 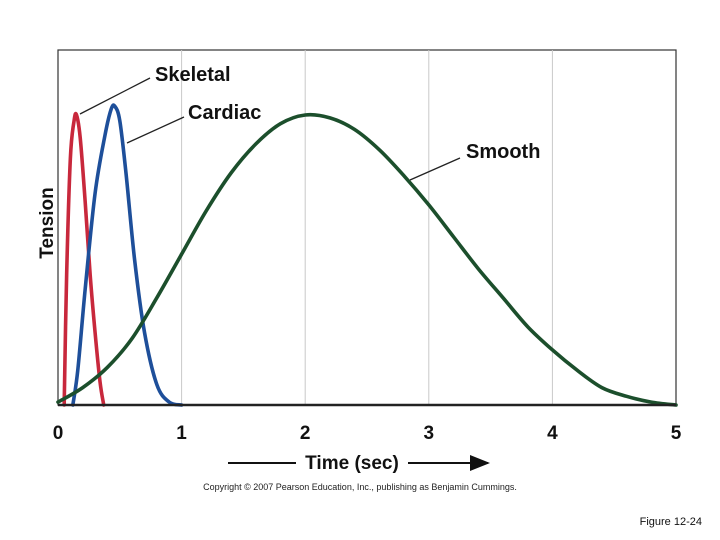 I want to click on x-tick-label: 4, so click(x=552, y=433).